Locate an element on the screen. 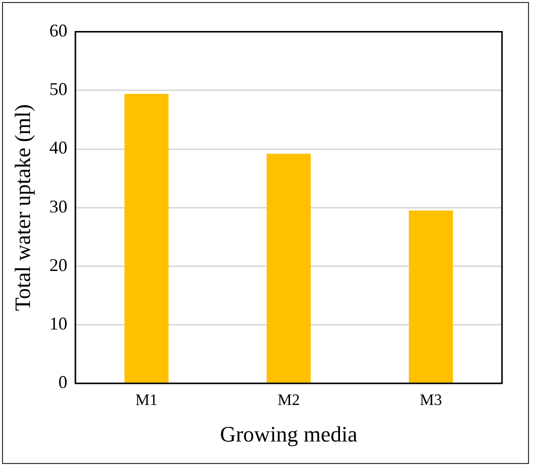 This screenshot has width=535, height=470. y-tick-label: 20 is located at coordinates (58, 264).